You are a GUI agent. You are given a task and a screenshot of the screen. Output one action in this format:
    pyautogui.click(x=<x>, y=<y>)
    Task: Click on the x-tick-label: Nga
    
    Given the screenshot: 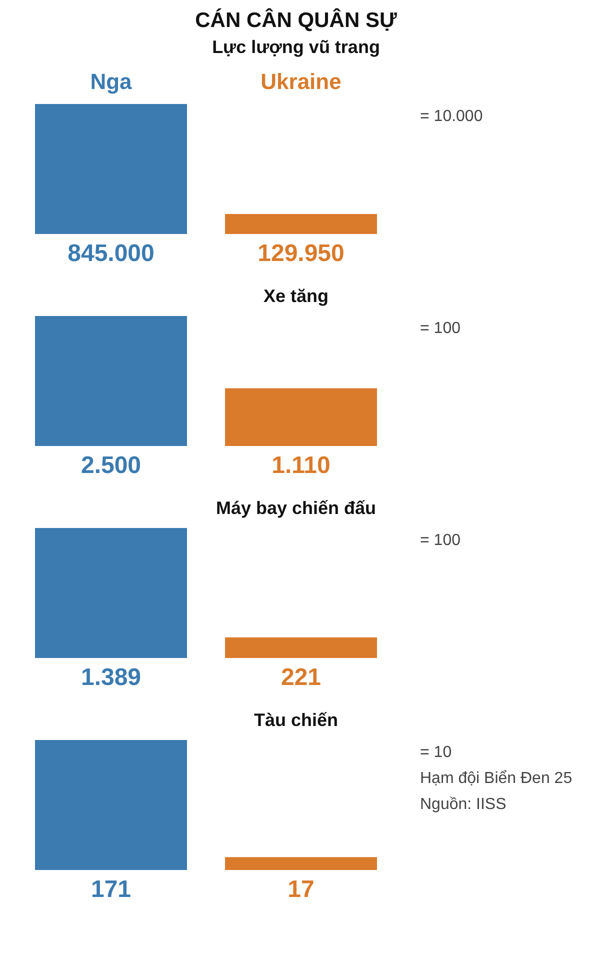 What is the action you would take?
    pyautogui.click(x=111, y=81)
    